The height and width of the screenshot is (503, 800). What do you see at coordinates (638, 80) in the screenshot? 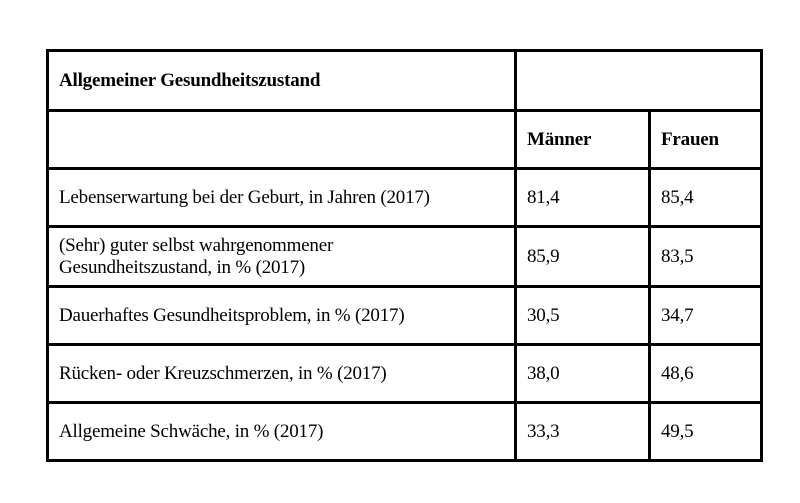
I see `empty-header-cell` at bounding box center [638, 80].